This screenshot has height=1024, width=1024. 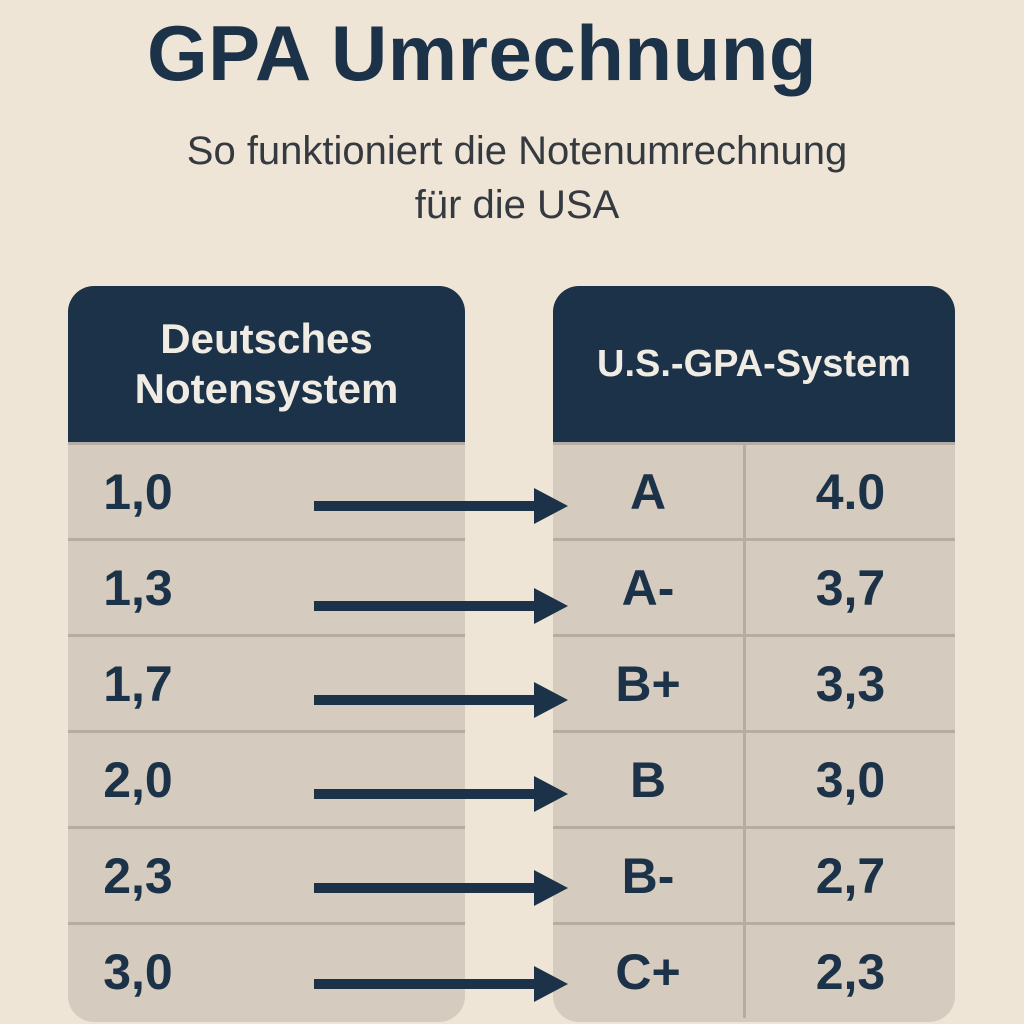 I want to click on gpa-value: 2,7, so click(x=850, y=875).